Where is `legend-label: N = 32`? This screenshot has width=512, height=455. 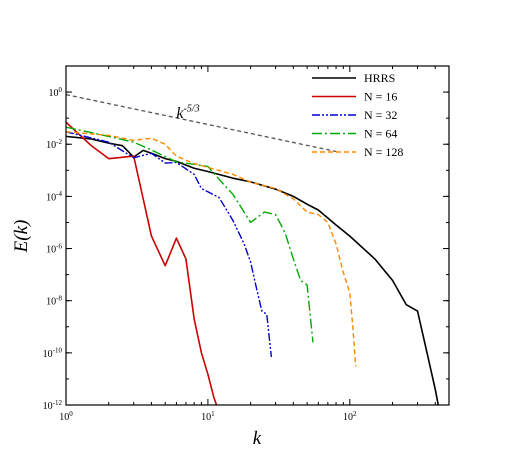 legend-label: N = 32 is located at coordinates (380, 115).